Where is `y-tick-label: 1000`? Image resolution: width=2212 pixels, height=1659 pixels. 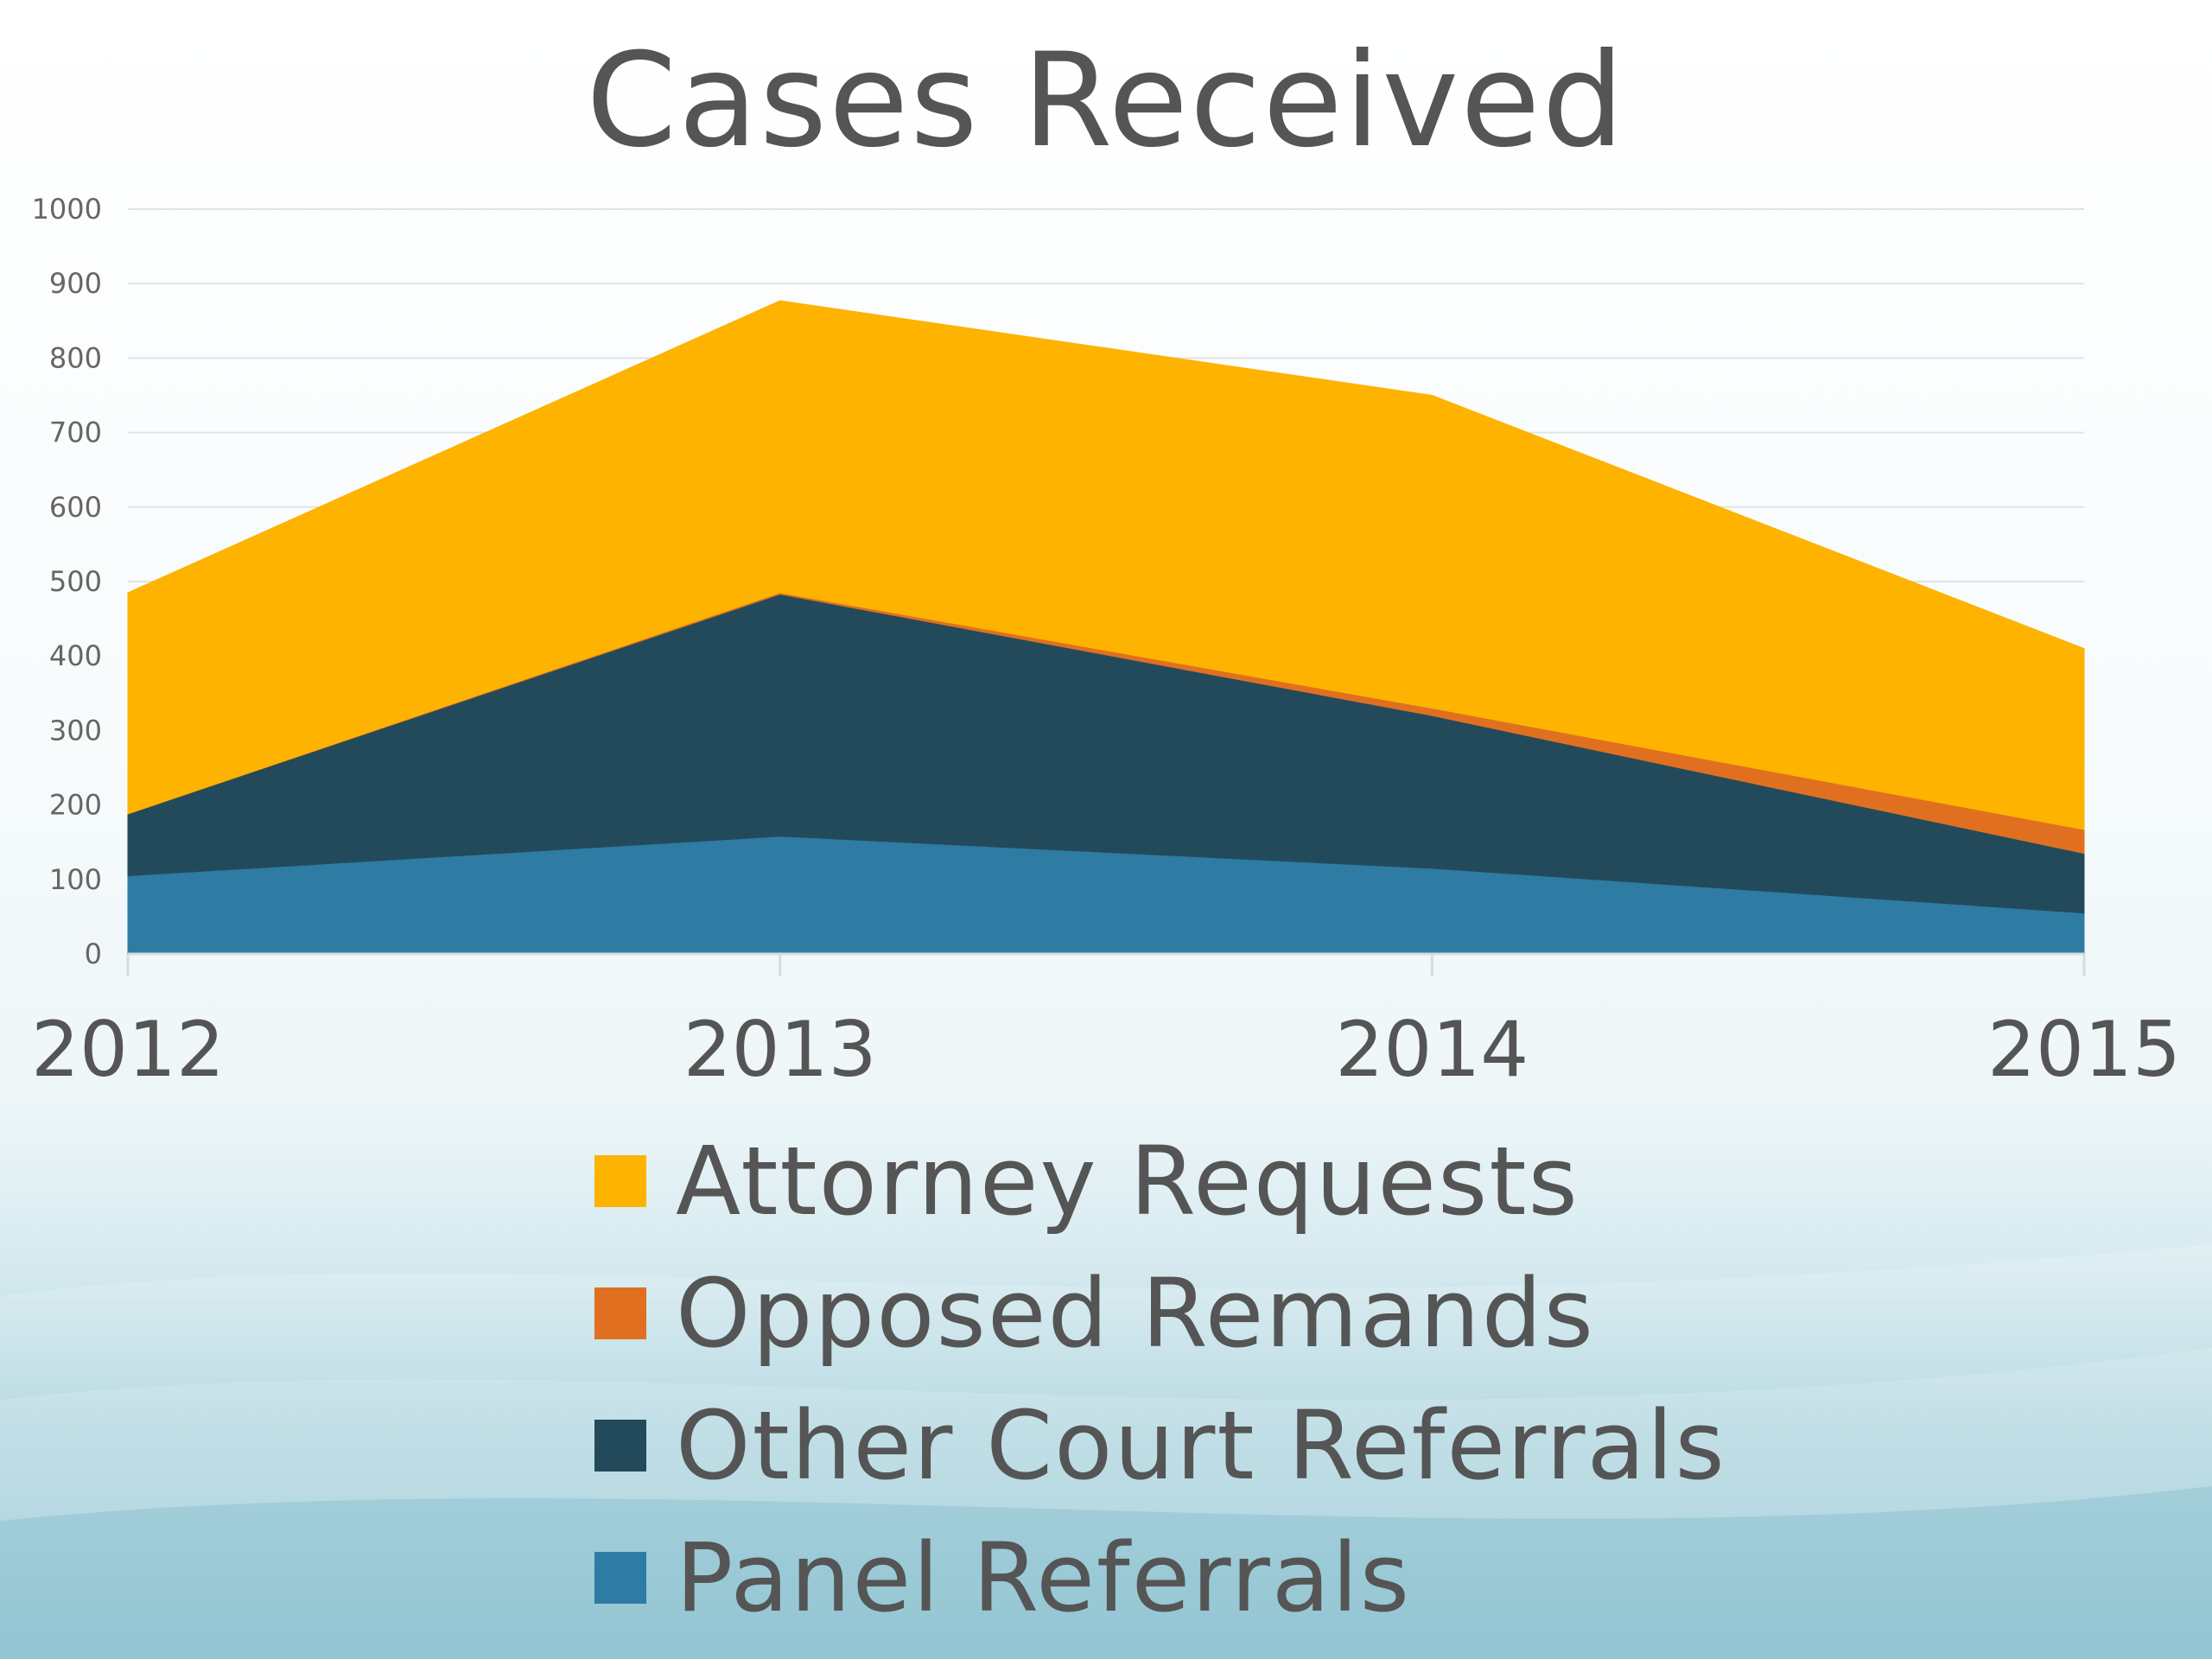 y-tick-label: 1000 is located at coordinates (67, 209).